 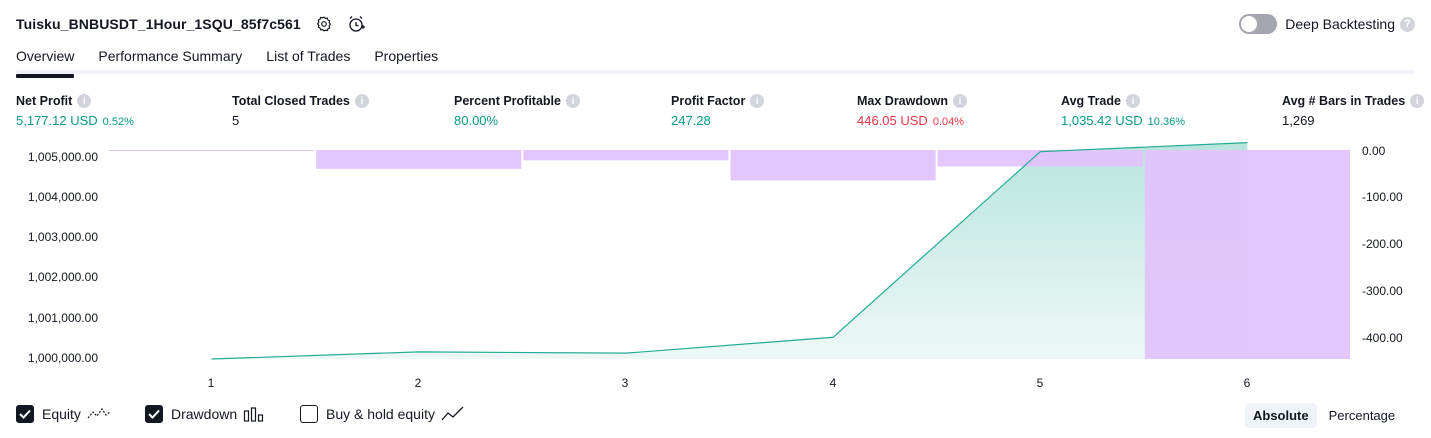 What do you see at coordinates (170, 56) in the screenshot?
I see `tab-performance-summary: Performance Summary` at bounding box center [170, 56].